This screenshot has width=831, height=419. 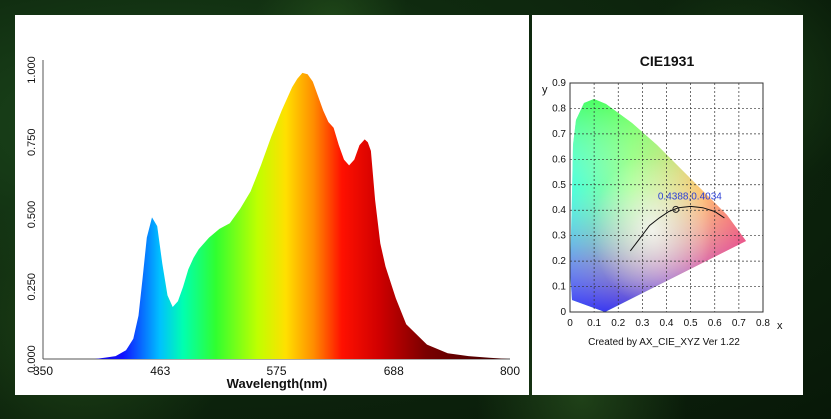 I want to click on cie-y-tick-label: 0, so click(x=563, y=312).